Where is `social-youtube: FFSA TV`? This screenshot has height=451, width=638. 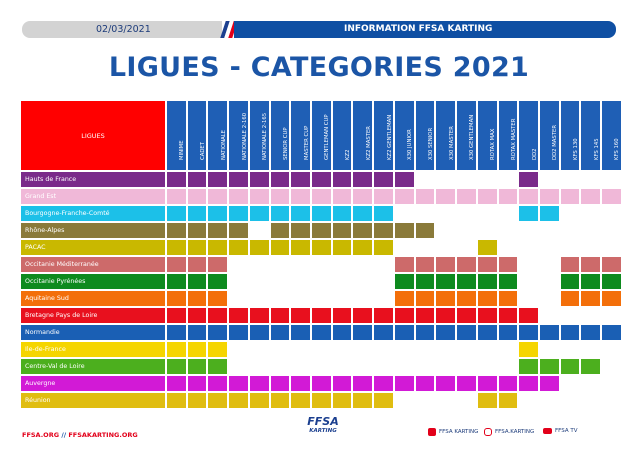
social-youtube: FFSA TV is located at coordinates (560, 431).